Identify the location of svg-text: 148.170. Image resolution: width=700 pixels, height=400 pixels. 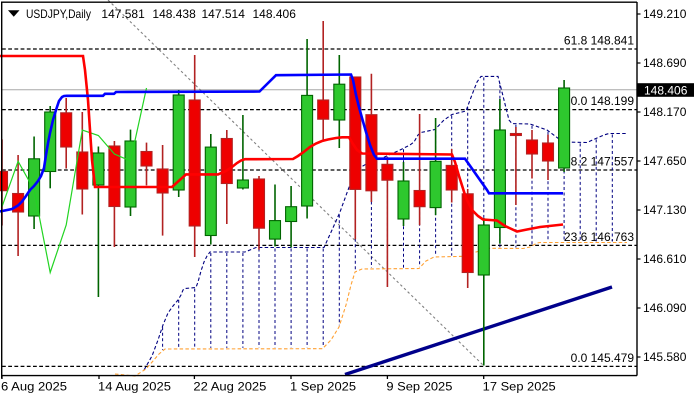
(665, 112).